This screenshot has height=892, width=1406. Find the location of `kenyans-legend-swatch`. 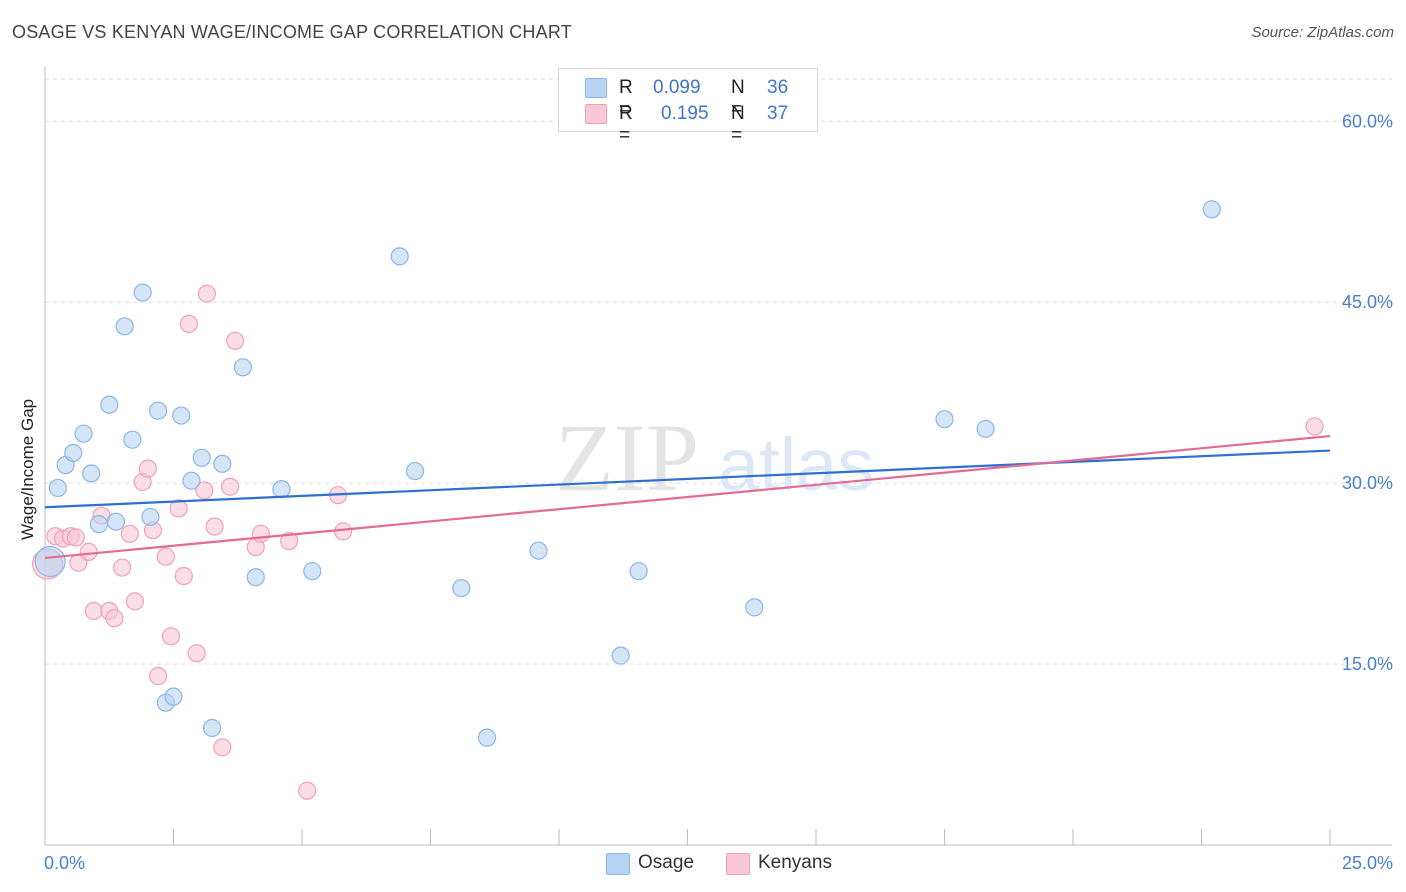

kenyans-legend-swatch is located at coordinates (738, 864).